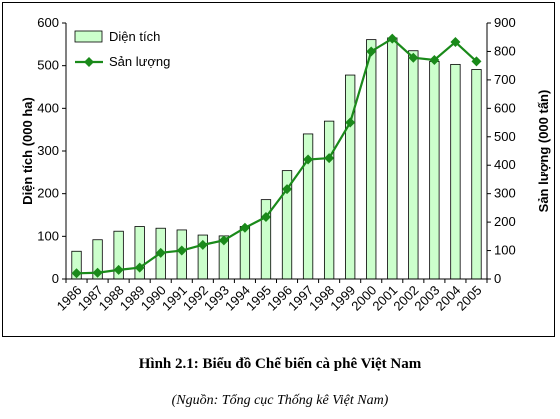 The width and height of the screenshot is (560, 419). I want to click on bar-2003, so click(434, 170).